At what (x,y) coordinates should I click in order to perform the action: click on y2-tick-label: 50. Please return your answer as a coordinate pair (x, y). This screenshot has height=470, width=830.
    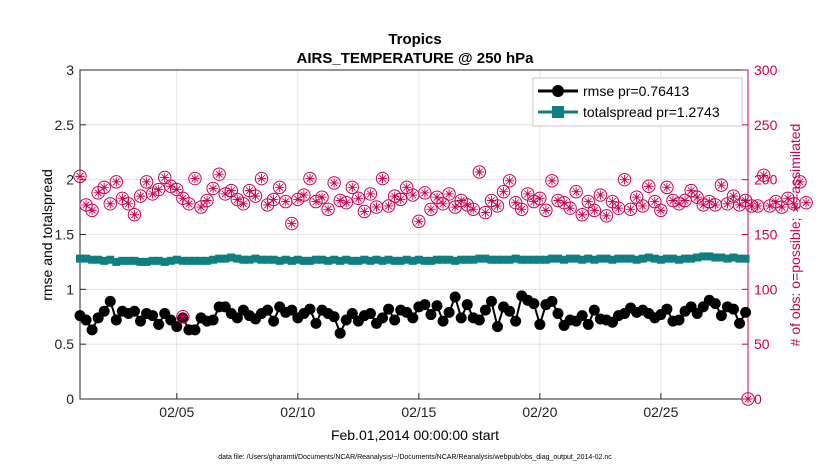
    Looking at the image, I should click on (762, 344).